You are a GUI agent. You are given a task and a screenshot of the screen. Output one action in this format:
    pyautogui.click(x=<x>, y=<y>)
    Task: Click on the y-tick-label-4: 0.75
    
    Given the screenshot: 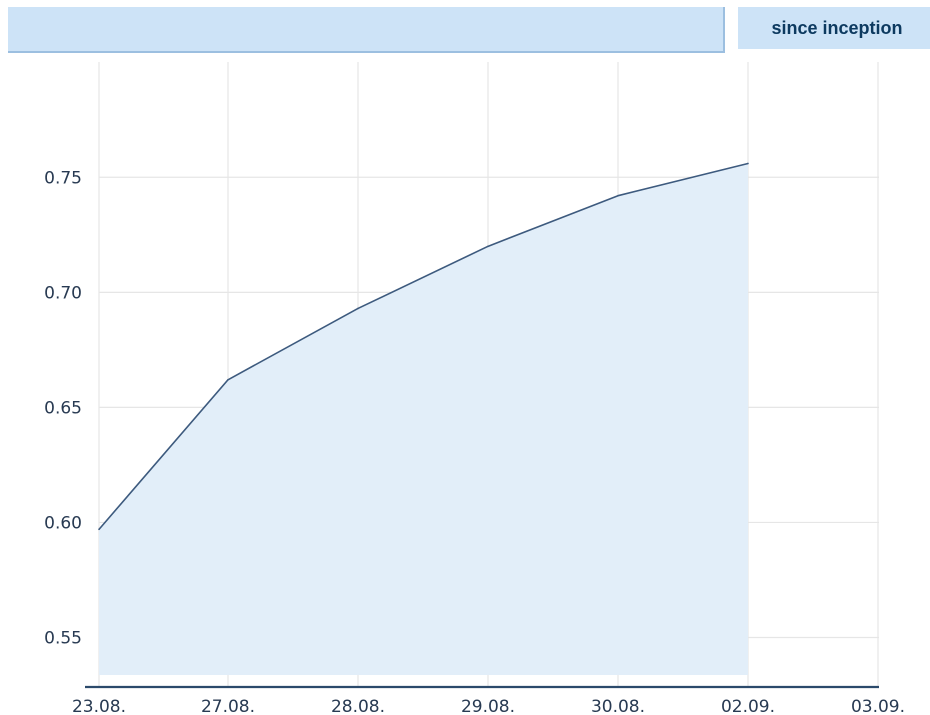 What is the action you would take?
    pyautogui.click(x=63, y=178)
    